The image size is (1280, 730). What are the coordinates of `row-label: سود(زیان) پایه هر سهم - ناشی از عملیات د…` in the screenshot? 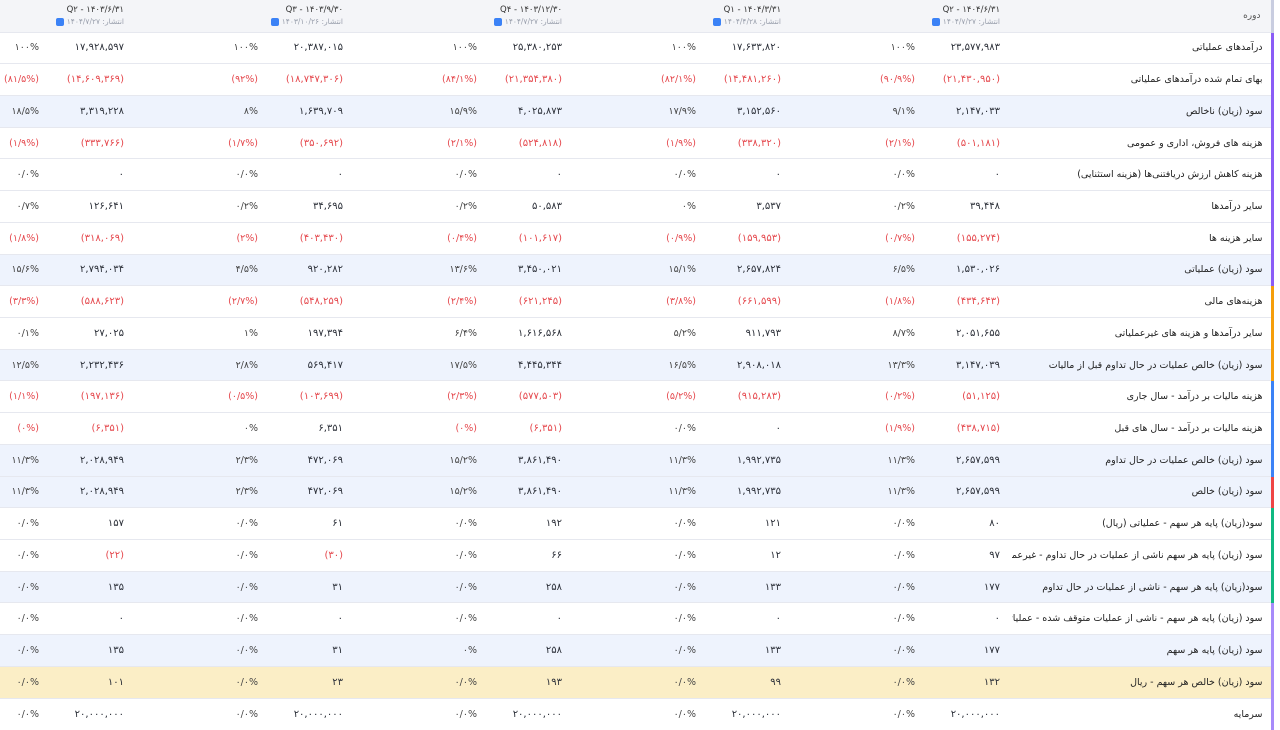 It's located at (1143, 587).